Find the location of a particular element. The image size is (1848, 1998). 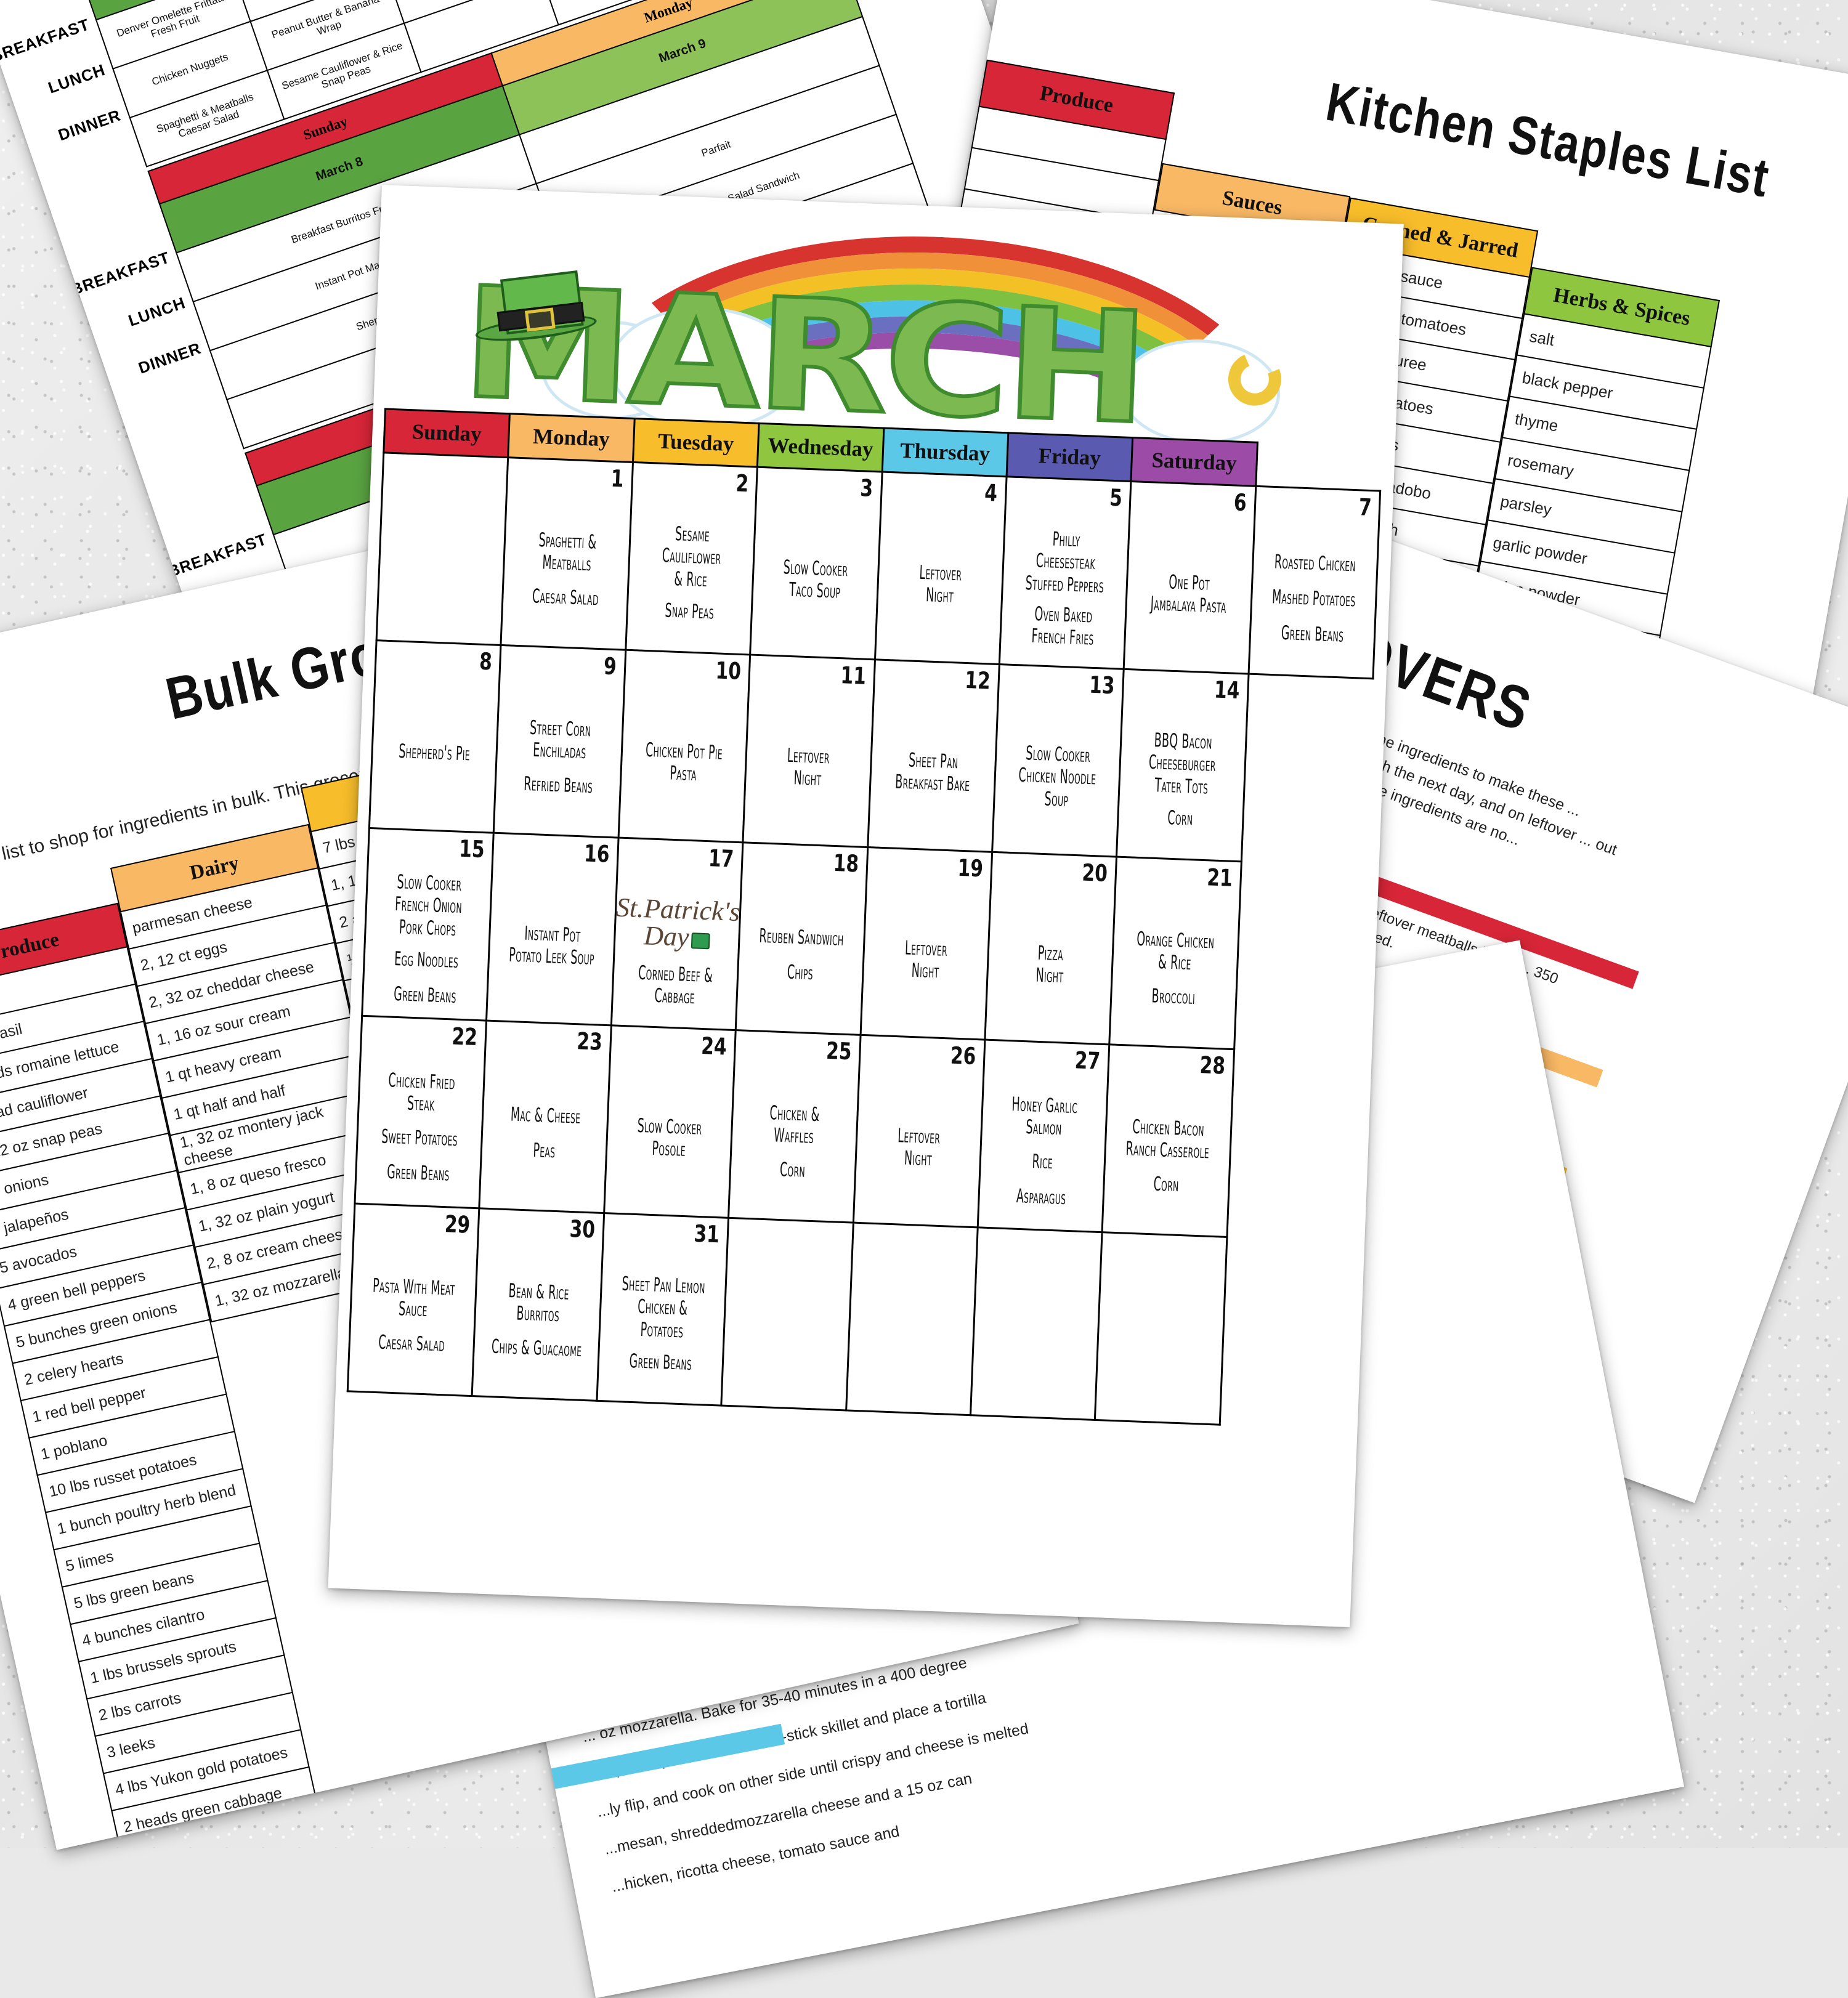

calendar-date-number: 4 is located at coordinates (991, 493).